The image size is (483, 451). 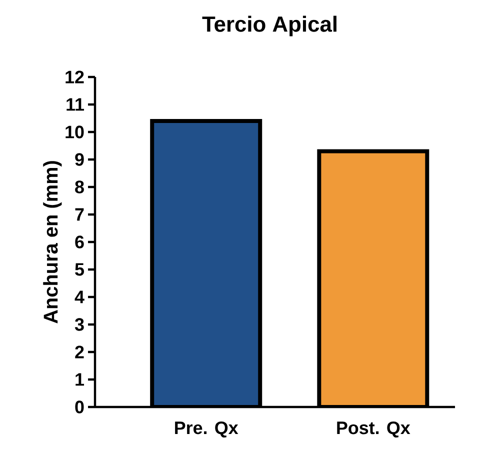 I want to click on y-tick-label: 10, so click(x=75, y=132).